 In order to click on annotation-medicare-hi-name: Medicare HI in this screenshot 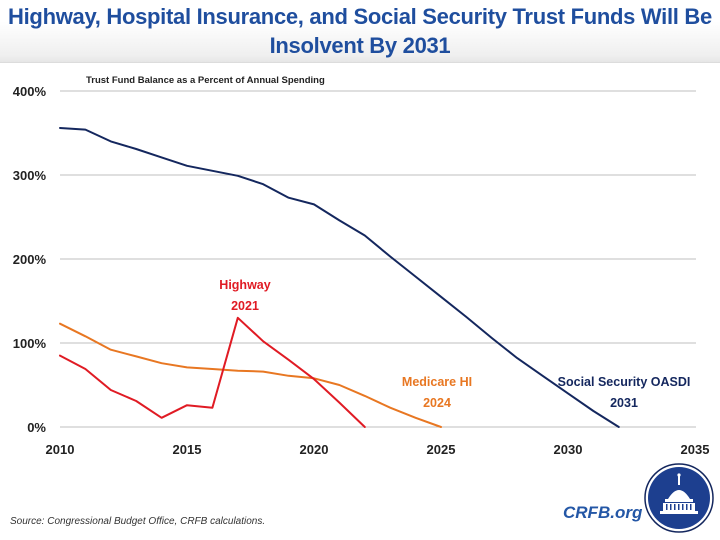, I will do `click(437, 382)`.